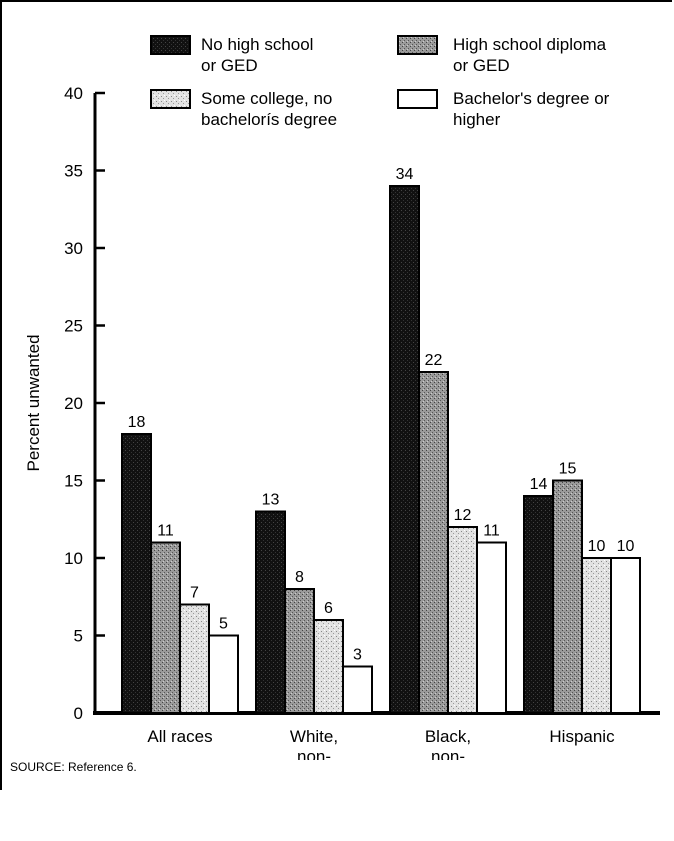 The width and height of the screenshot is (674, 841). I want to click on x-category-label: All races, so click(179, 736).